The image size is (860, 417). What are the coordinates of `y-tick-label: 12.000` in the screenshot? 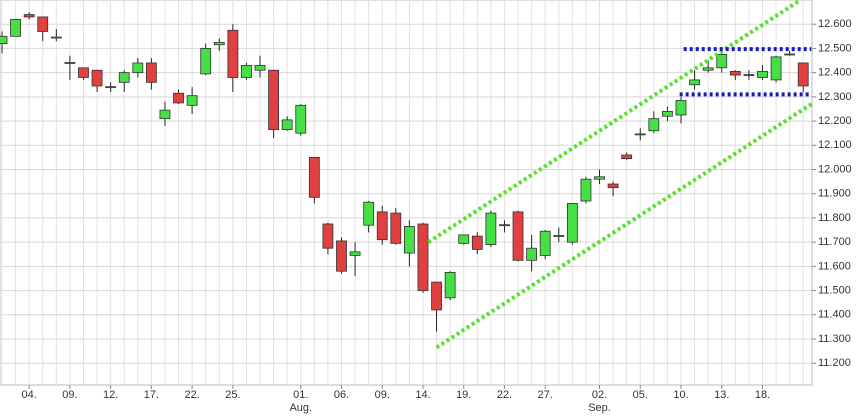 It's located at (835, 169).